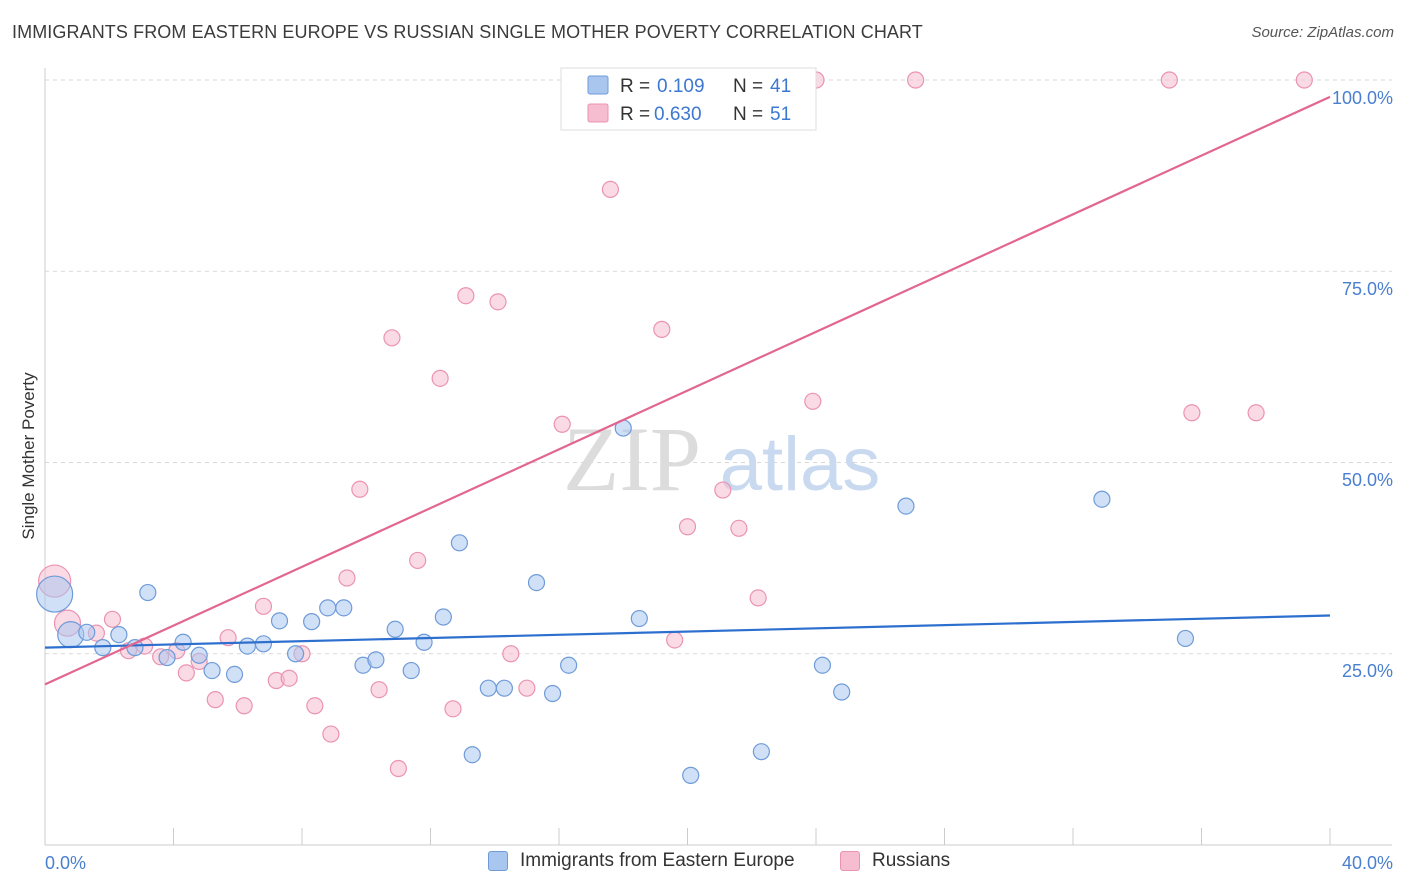 This screenshot has height=892, width=1406. I want to click on legend-item-eastern-europe: Immigrants from Eastern Europe, so click(641, 861).